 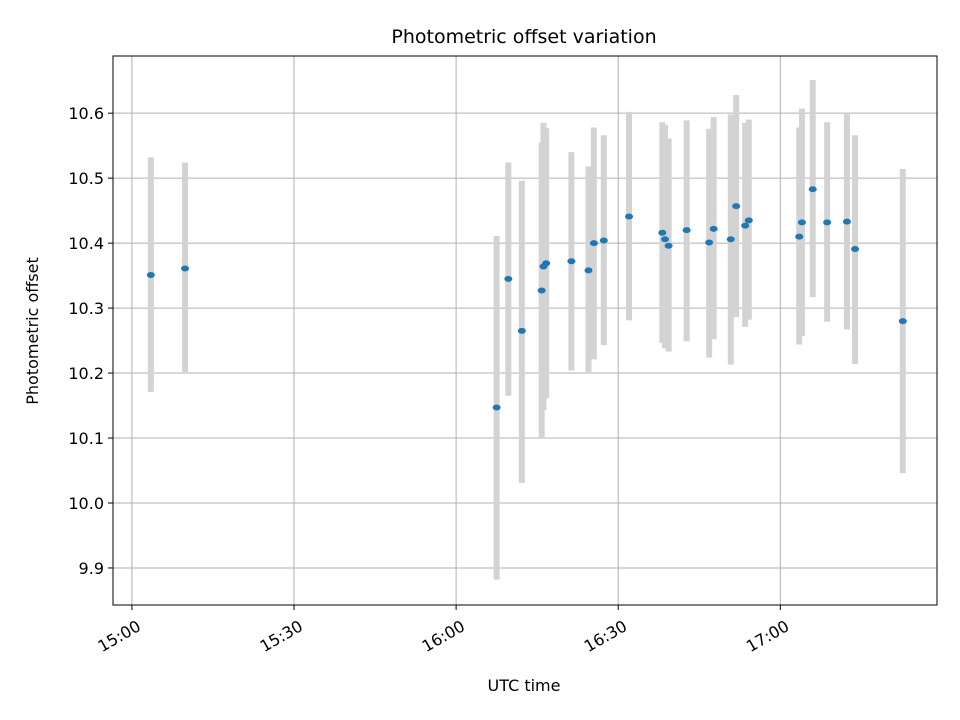 What do you see at coordinates (86, 243) in the screenshot?
I see `y-tick-label: 10.4` at bounding box center [86, 243].